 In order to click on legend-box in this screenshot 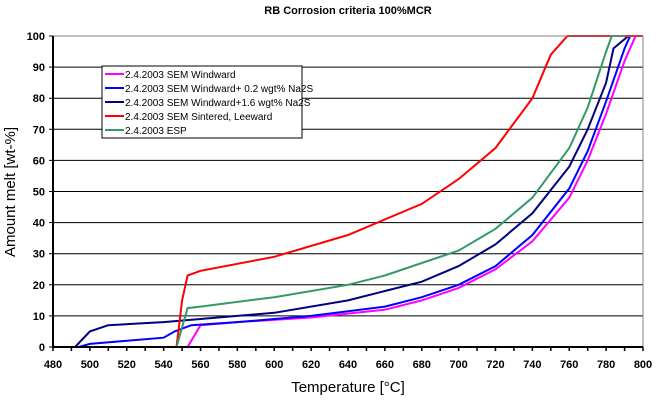, I will do `click(202, 102)`.